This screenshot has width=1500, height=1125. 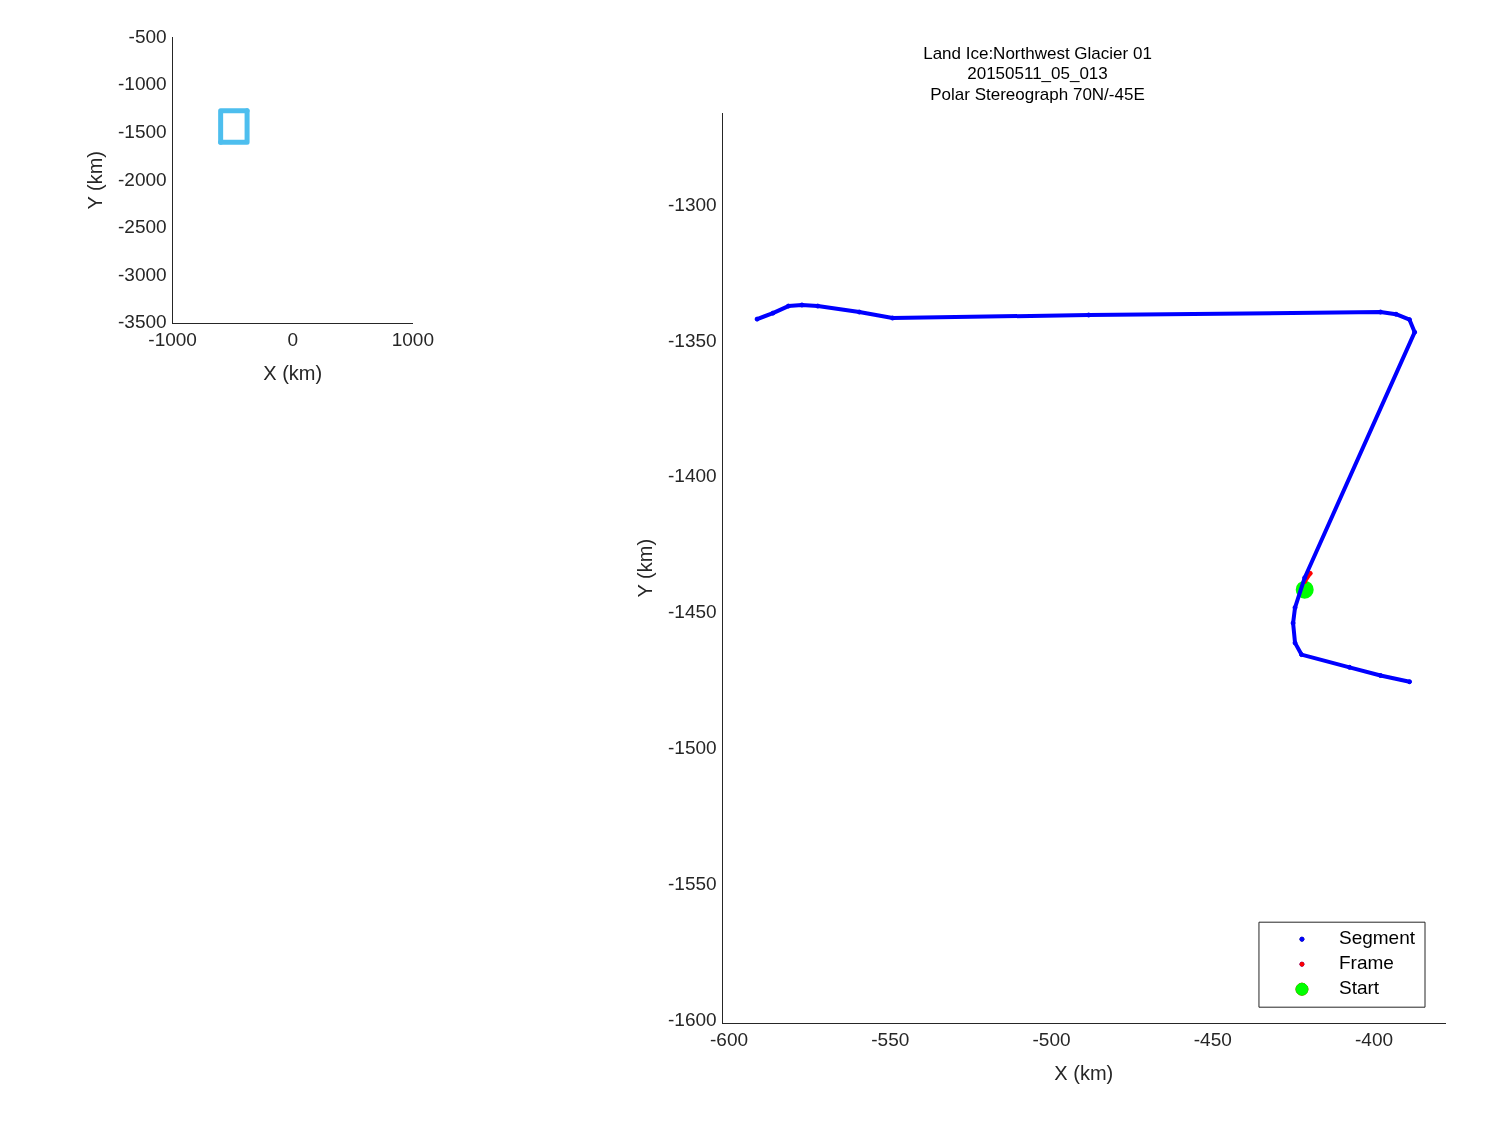 What do you see at coordinates (1037, 84) in the screenshot?
I see `chart-subtitle: 20150511_05_013 Polar Stereograph 70N/-45E` at bounding box center [1037, 84].